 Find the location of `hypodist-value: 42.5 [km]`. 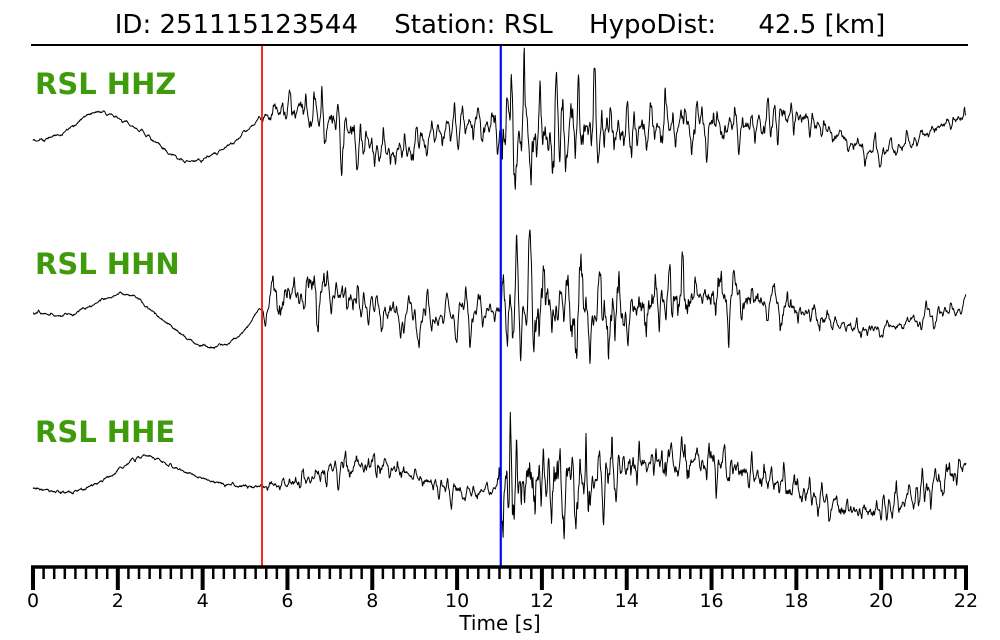

hypodist-value: 42.5 [km] is located at coordinates (822, 25).